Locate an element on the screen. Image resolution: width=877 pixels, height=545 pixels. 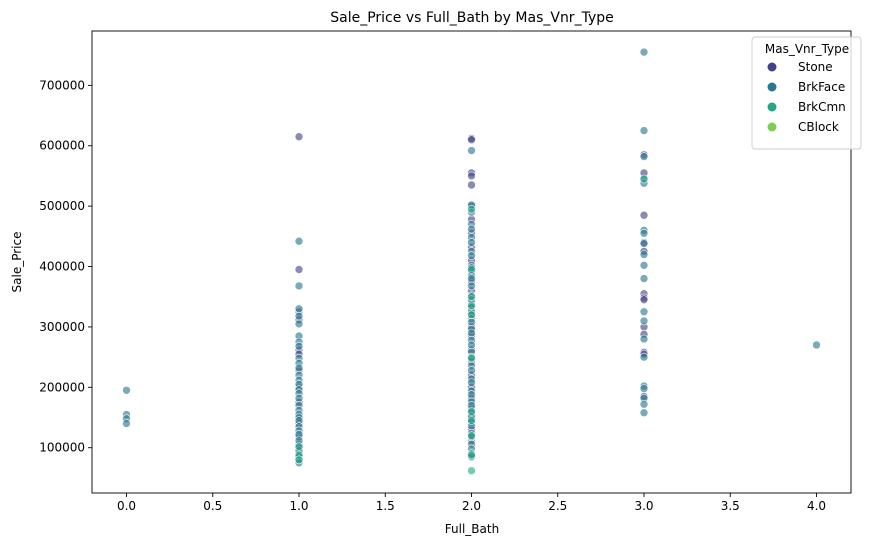
legend-label-brkface: BrkFace is located at coordinates (821, 87).